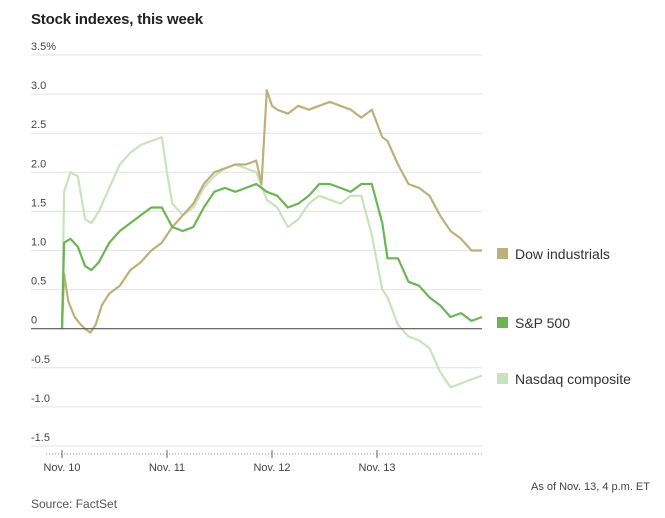 The height and width of the screenshot is (518, 665). I want to click on chart-title: Stock indexes, this week, so click(117, 19).